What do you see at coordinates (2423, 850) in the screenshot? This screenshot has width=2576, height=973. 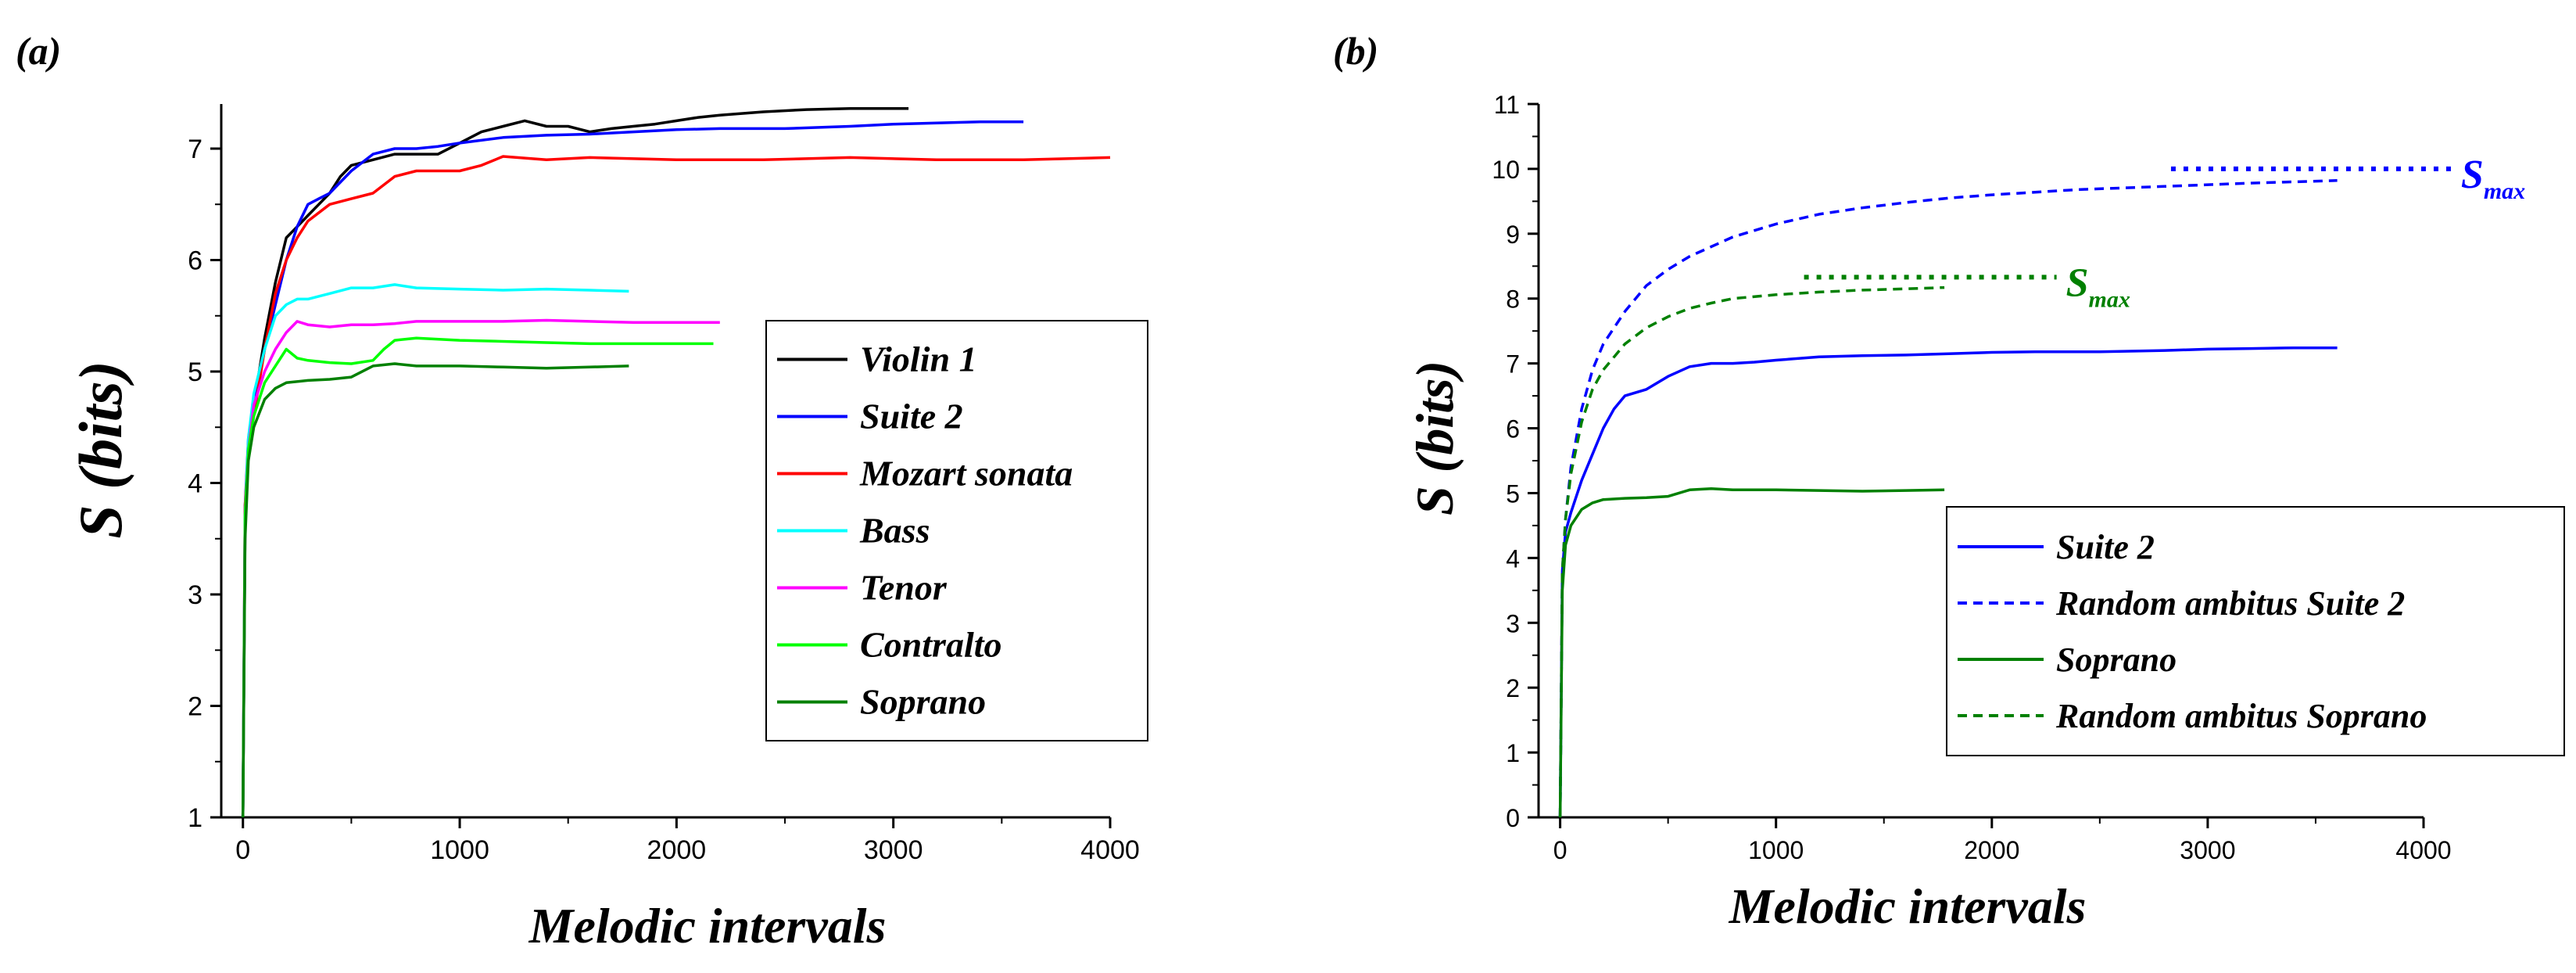 I see `b-x-tick-label: 4000` at bounding box center [2423, 850].